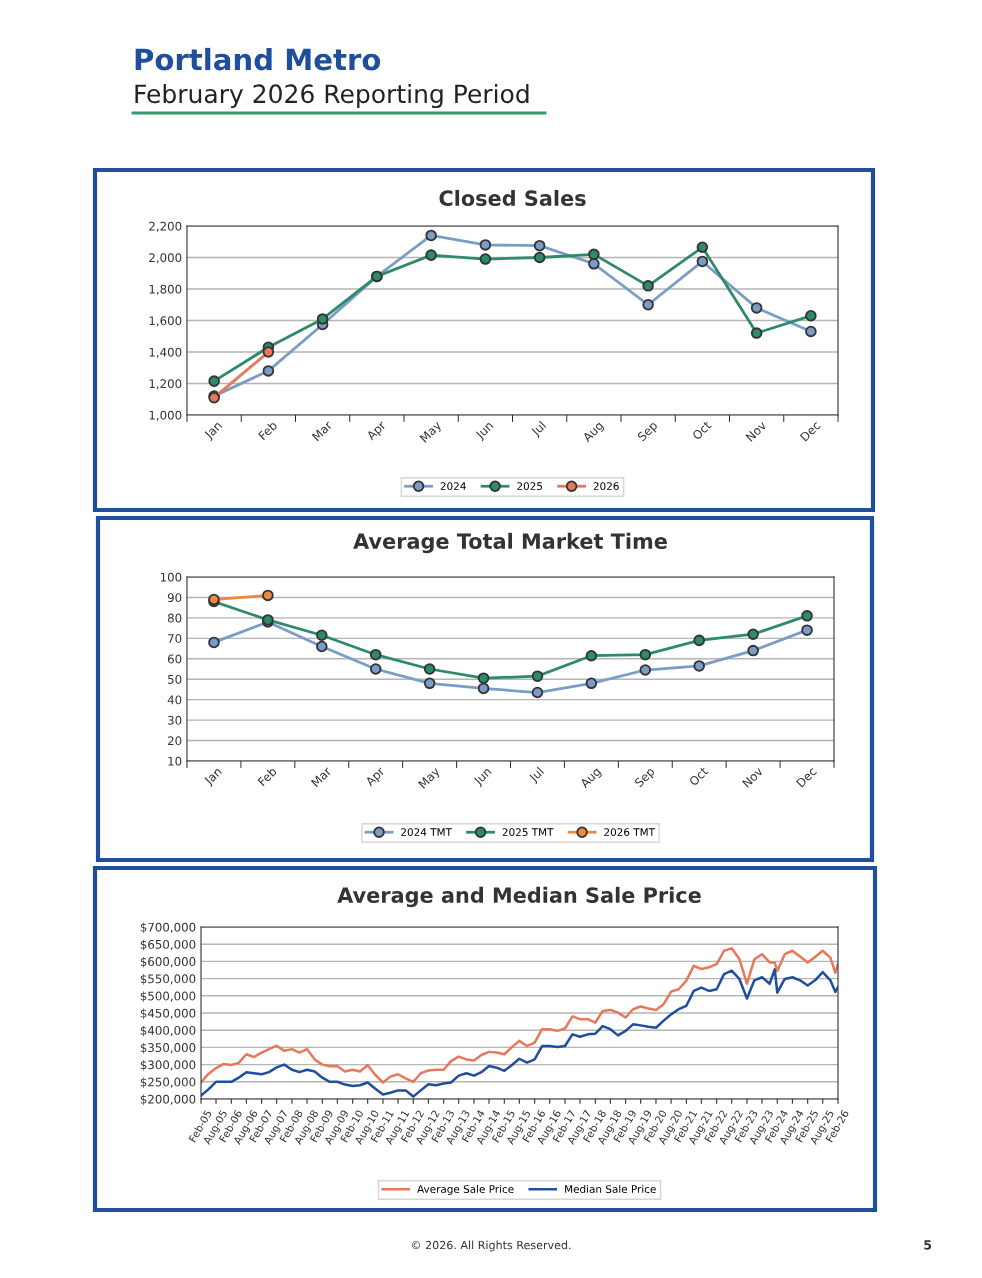  I want to click on y-tick-label: 10, so click(175, 761).